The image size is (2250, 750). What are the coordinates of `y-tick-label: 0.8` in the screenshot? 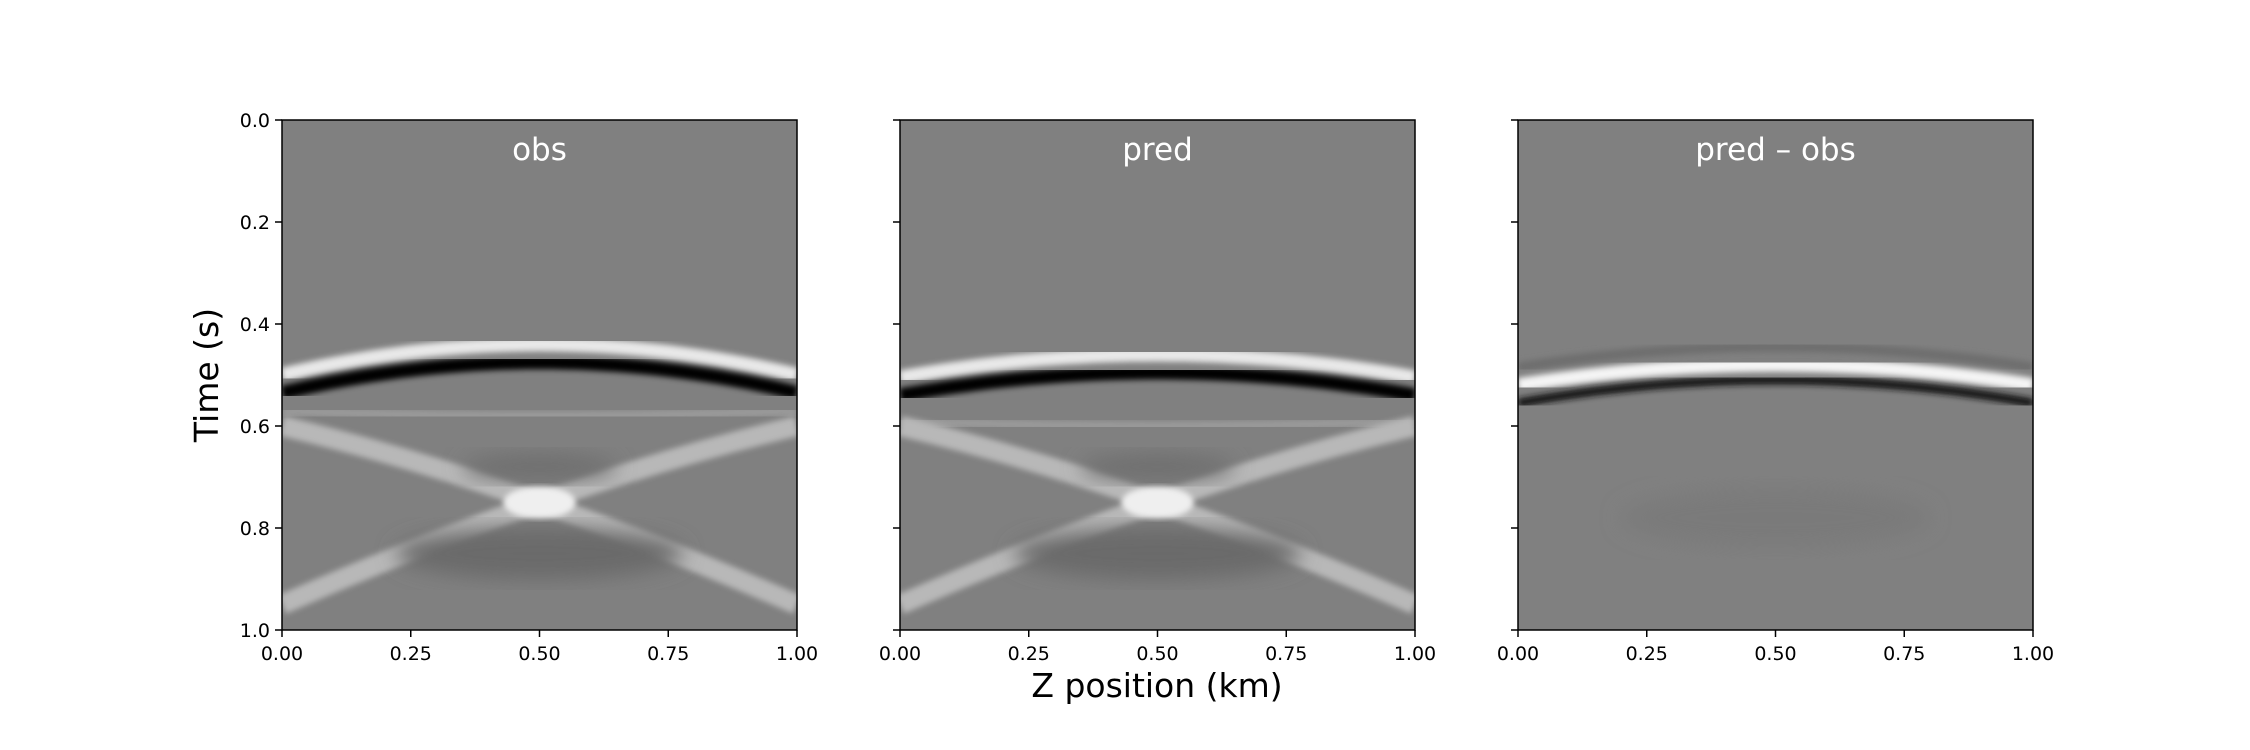 It's located at (255, 529).